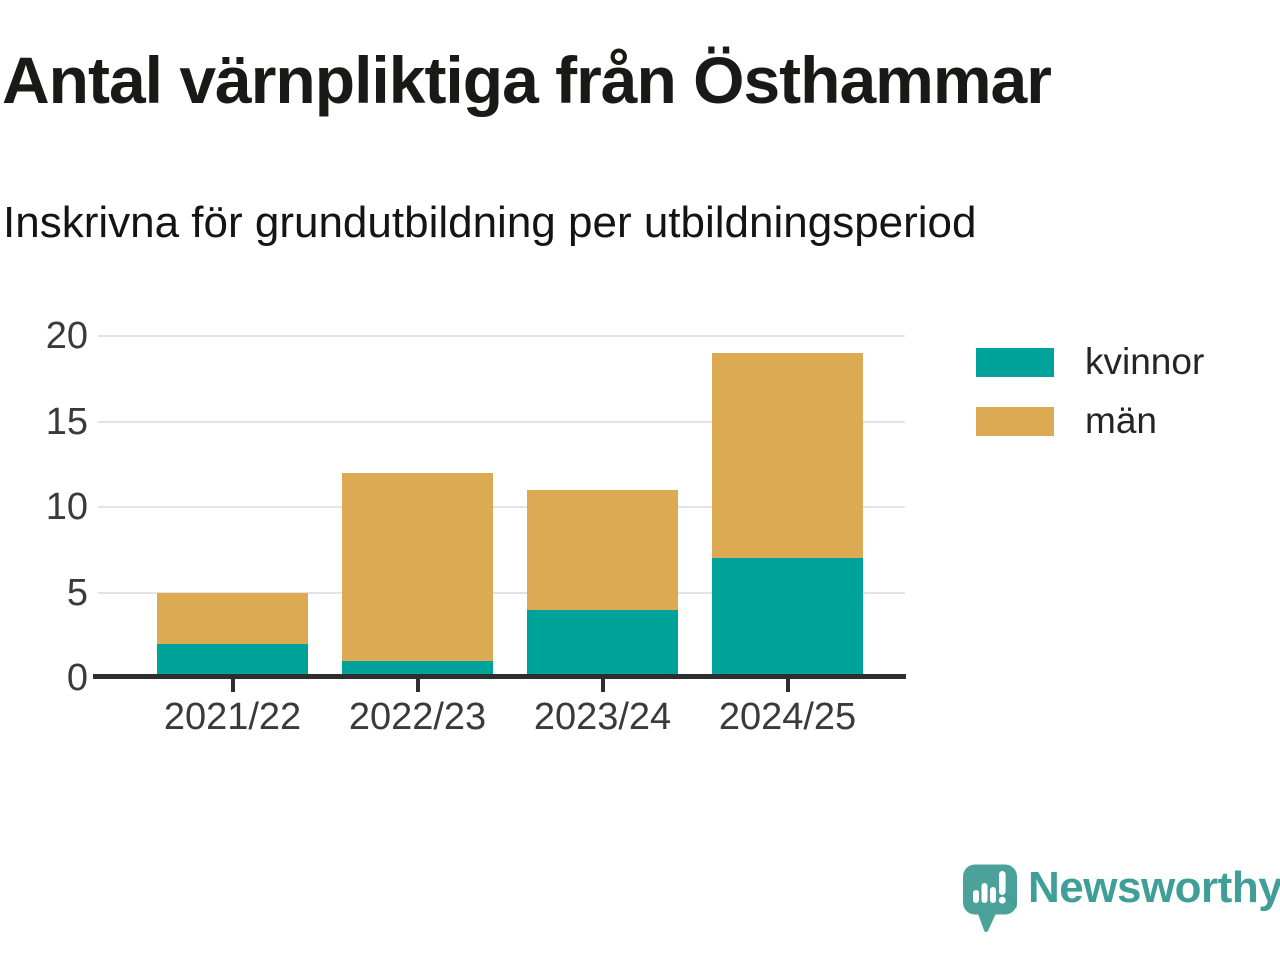 The width and height of the screenshot is (1280, 960). I want to click on legend-item-kvinnor: kvinnor, so click(1090, 361).